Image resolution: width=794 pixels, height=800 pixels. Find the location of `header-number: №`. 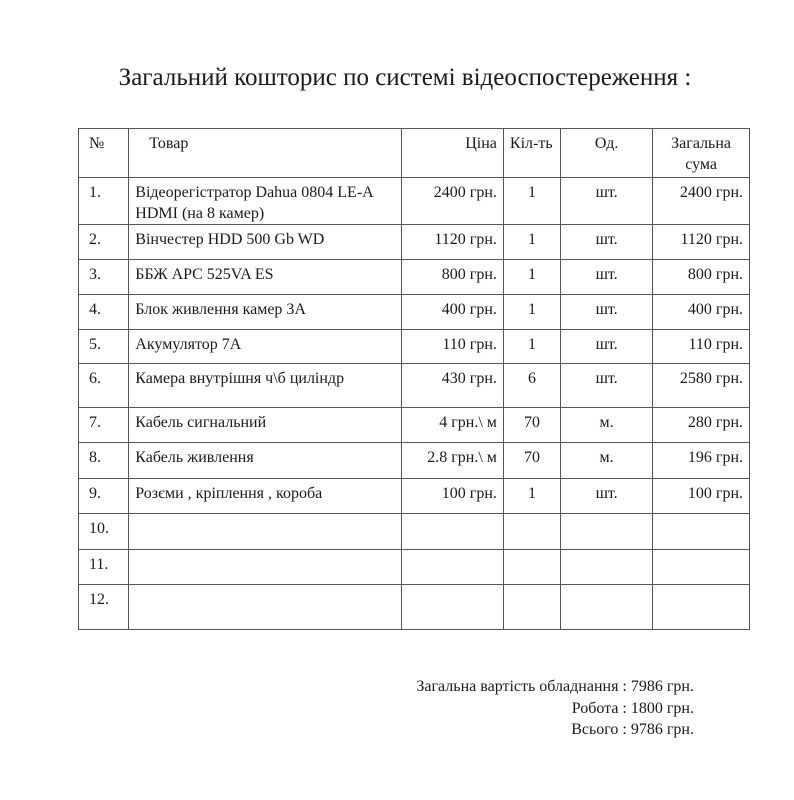

header-number: № is located at coordinates (103, 153).